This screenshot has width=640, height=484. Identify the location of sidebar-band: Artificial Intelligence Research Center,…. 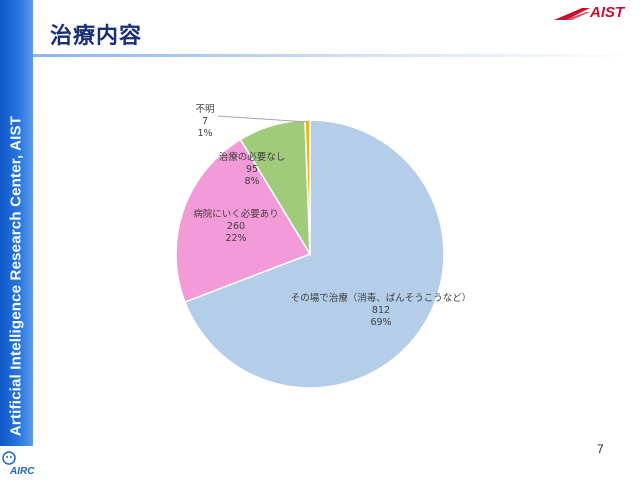
(16, 224).